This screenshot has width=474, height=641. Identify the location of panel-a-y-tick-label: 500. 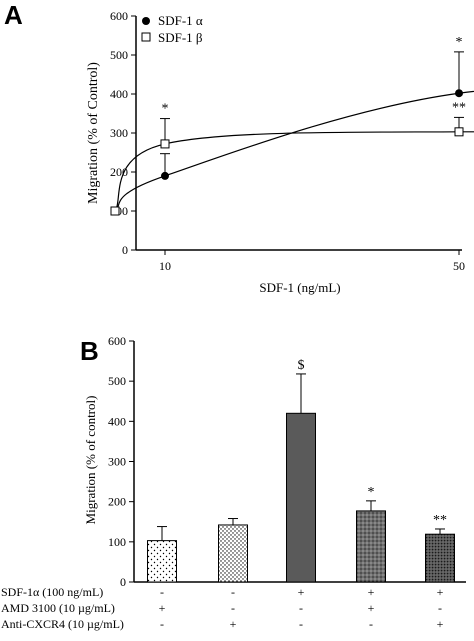
(119, 55).